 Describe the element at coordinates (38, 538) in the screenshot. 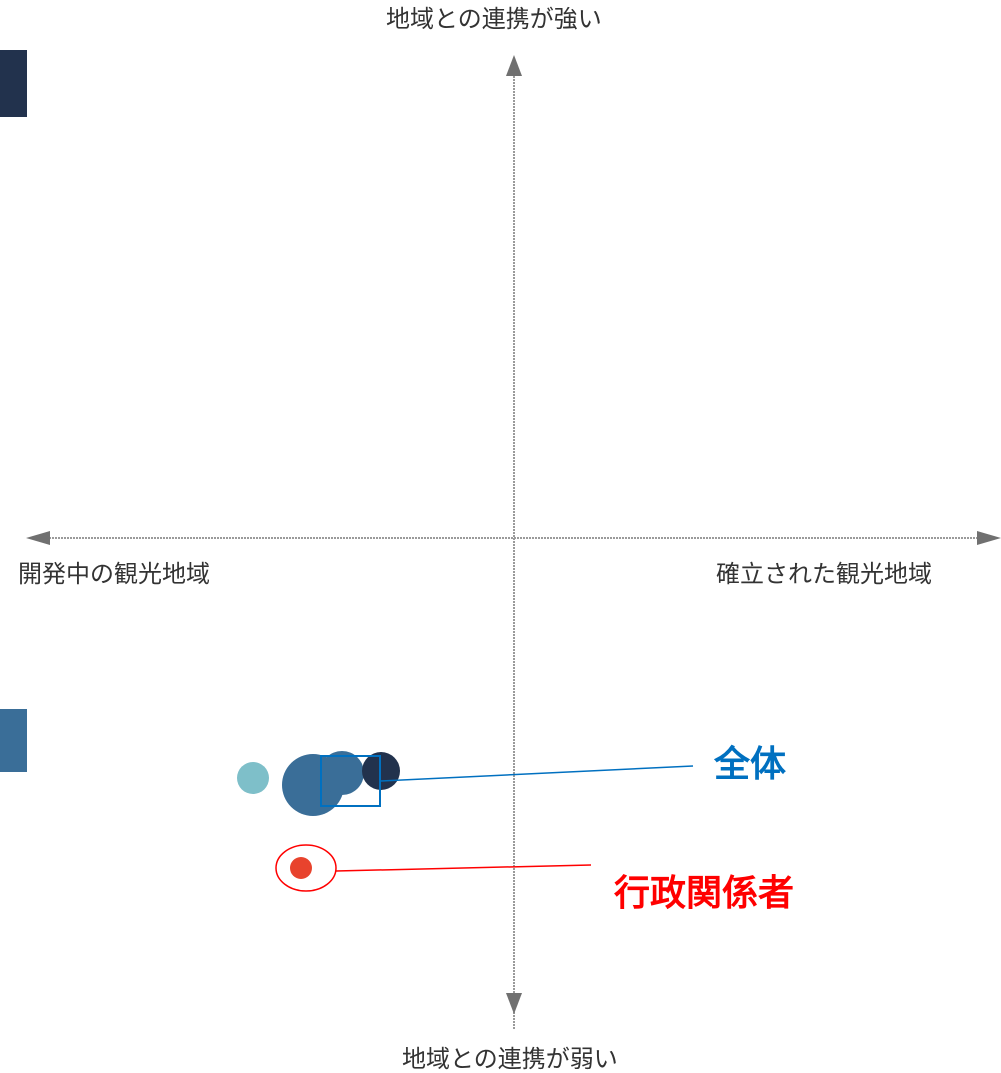

I see `arrow-left-icon` at that location.